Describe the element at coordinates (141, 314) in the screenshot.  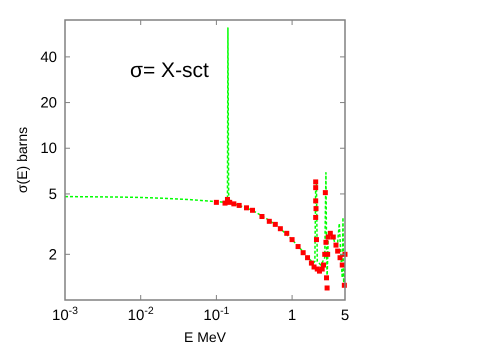
I see `x-tick-label: 10$^{-2}$` at that location.